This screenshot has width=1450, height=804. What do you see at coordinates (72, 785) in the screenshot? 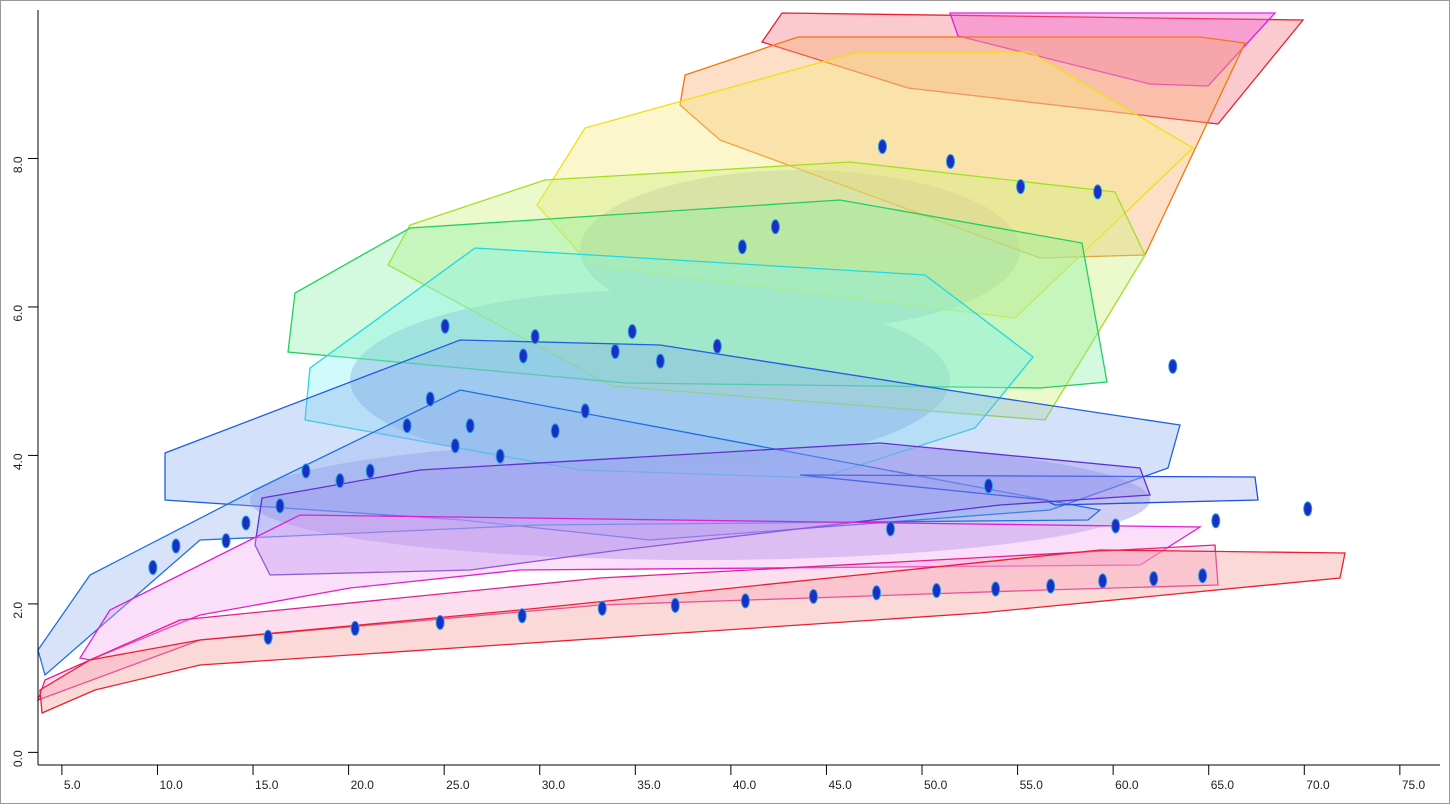
I see `x-tick-label: 5.0` at bounding box center [72, 785].